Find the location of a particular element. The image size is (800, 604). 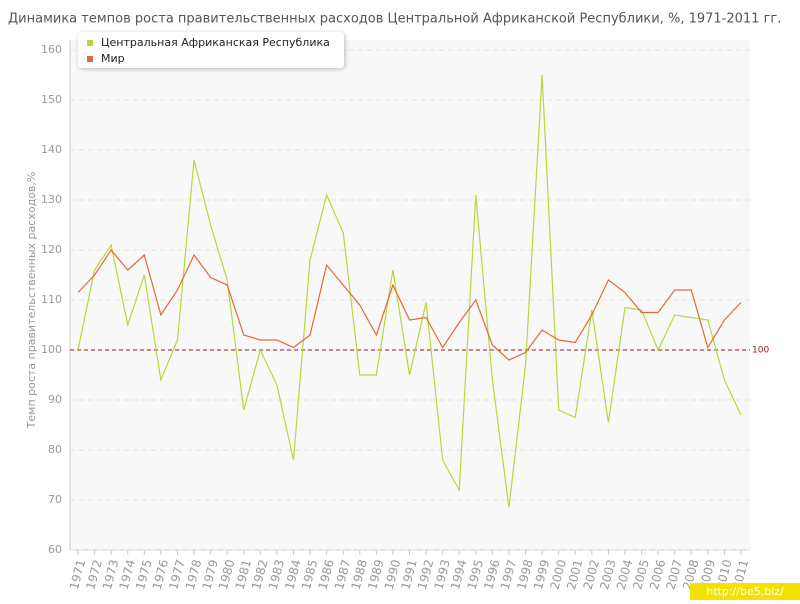

y-tick-label: 100 is located at coordinates (51, 349).